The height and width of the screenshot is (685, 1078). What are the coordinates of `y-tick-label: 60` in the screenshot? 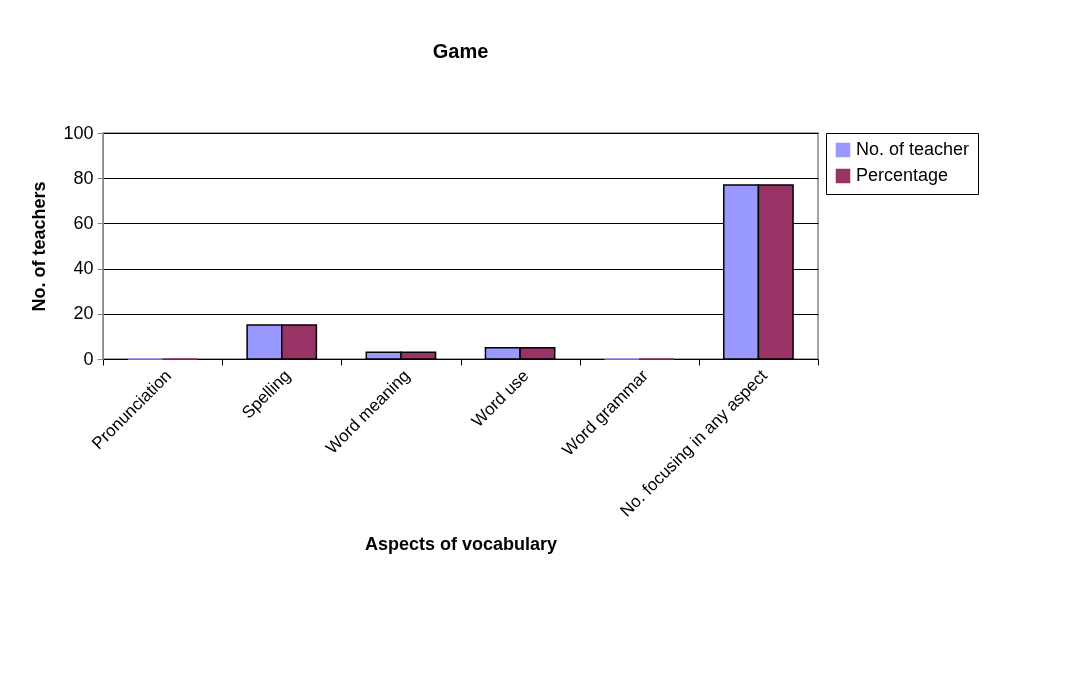 It's located at (83, 222).